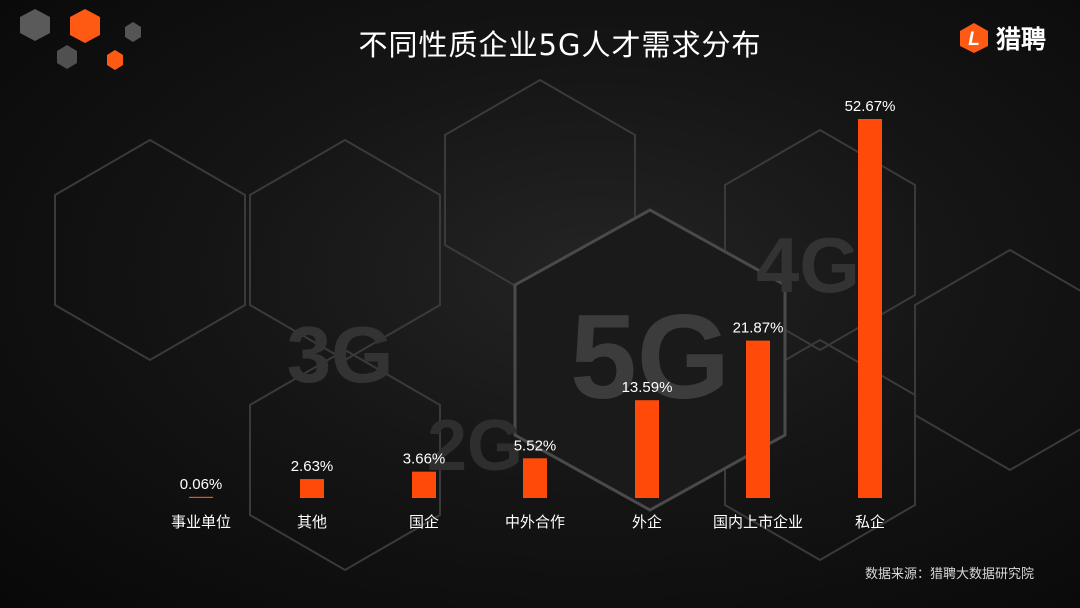 The image size is (1080, 608). Describe the element at coordinates (535, 445) in the screenshot. I see `data-label: 5.52%` at that location.